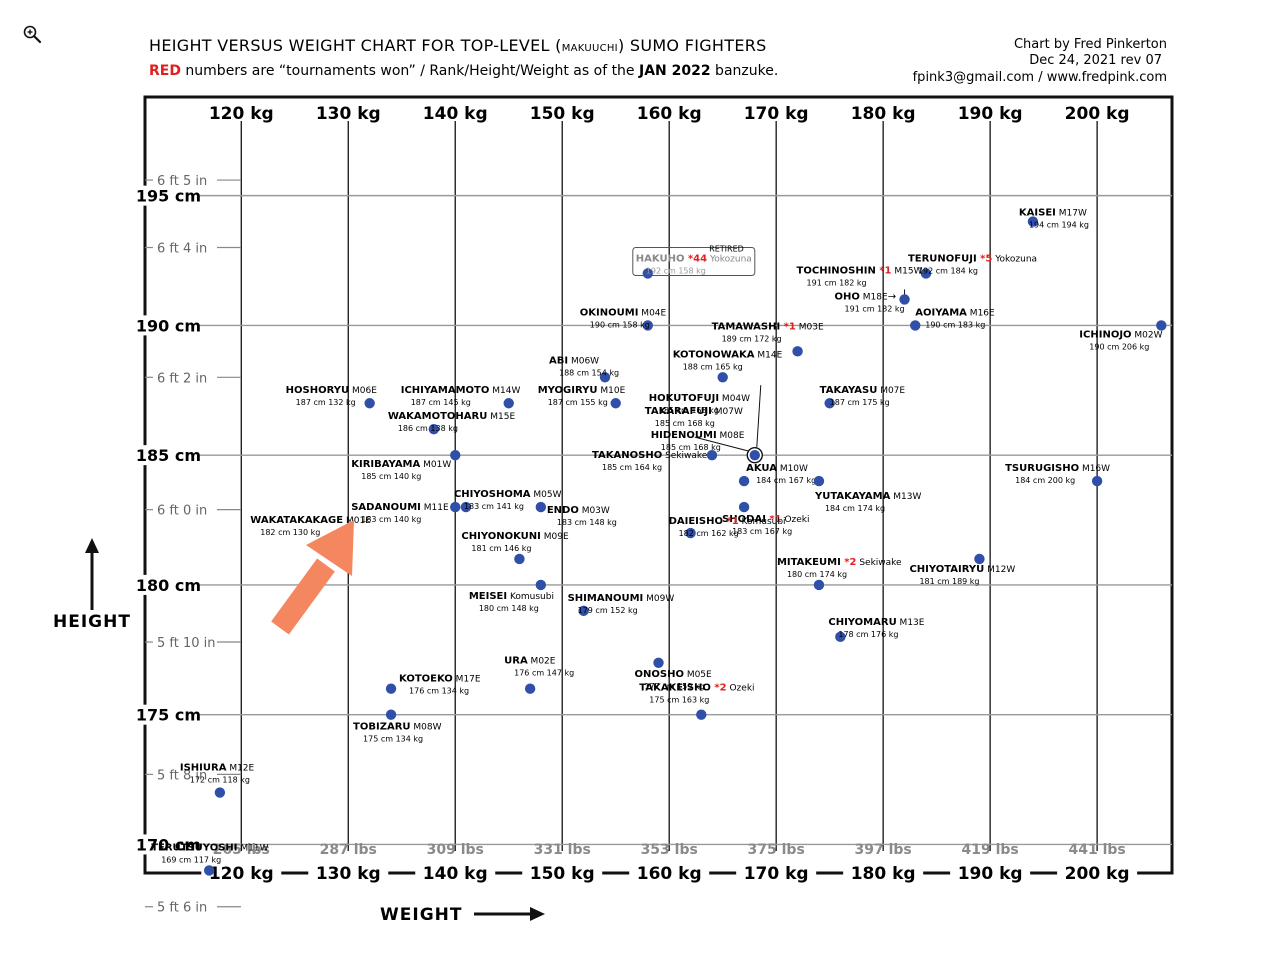 The image size is (1266, 961). What do you see at coordinates (220, 792) in the screenshot?
I see `dot-ishiura` at bounding box center [220, 792].